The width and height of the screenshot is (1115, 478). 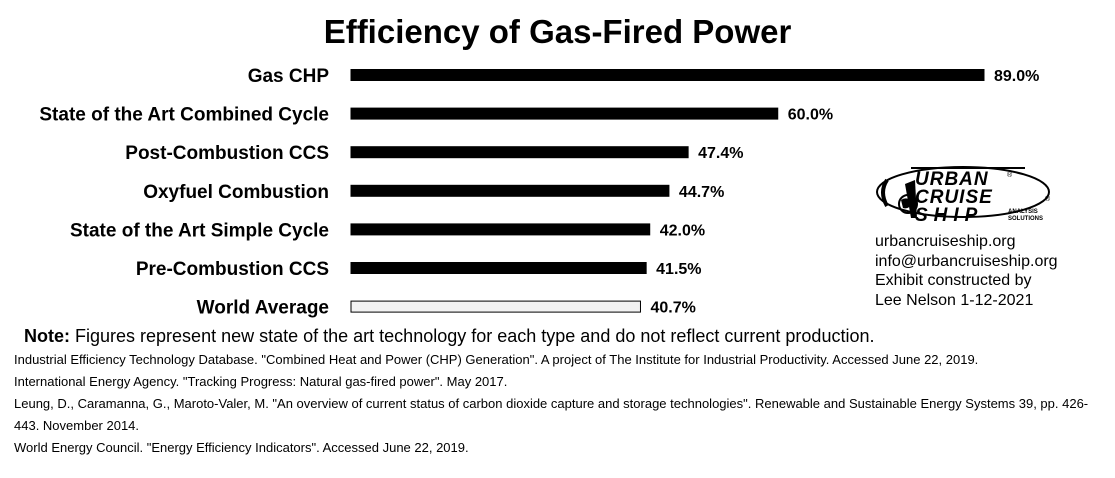 What do you see at coordinates (199, 230) in the screenshot?
I see `category-label: State of the Art Simple Cycle` at bounding box center [199, 230].